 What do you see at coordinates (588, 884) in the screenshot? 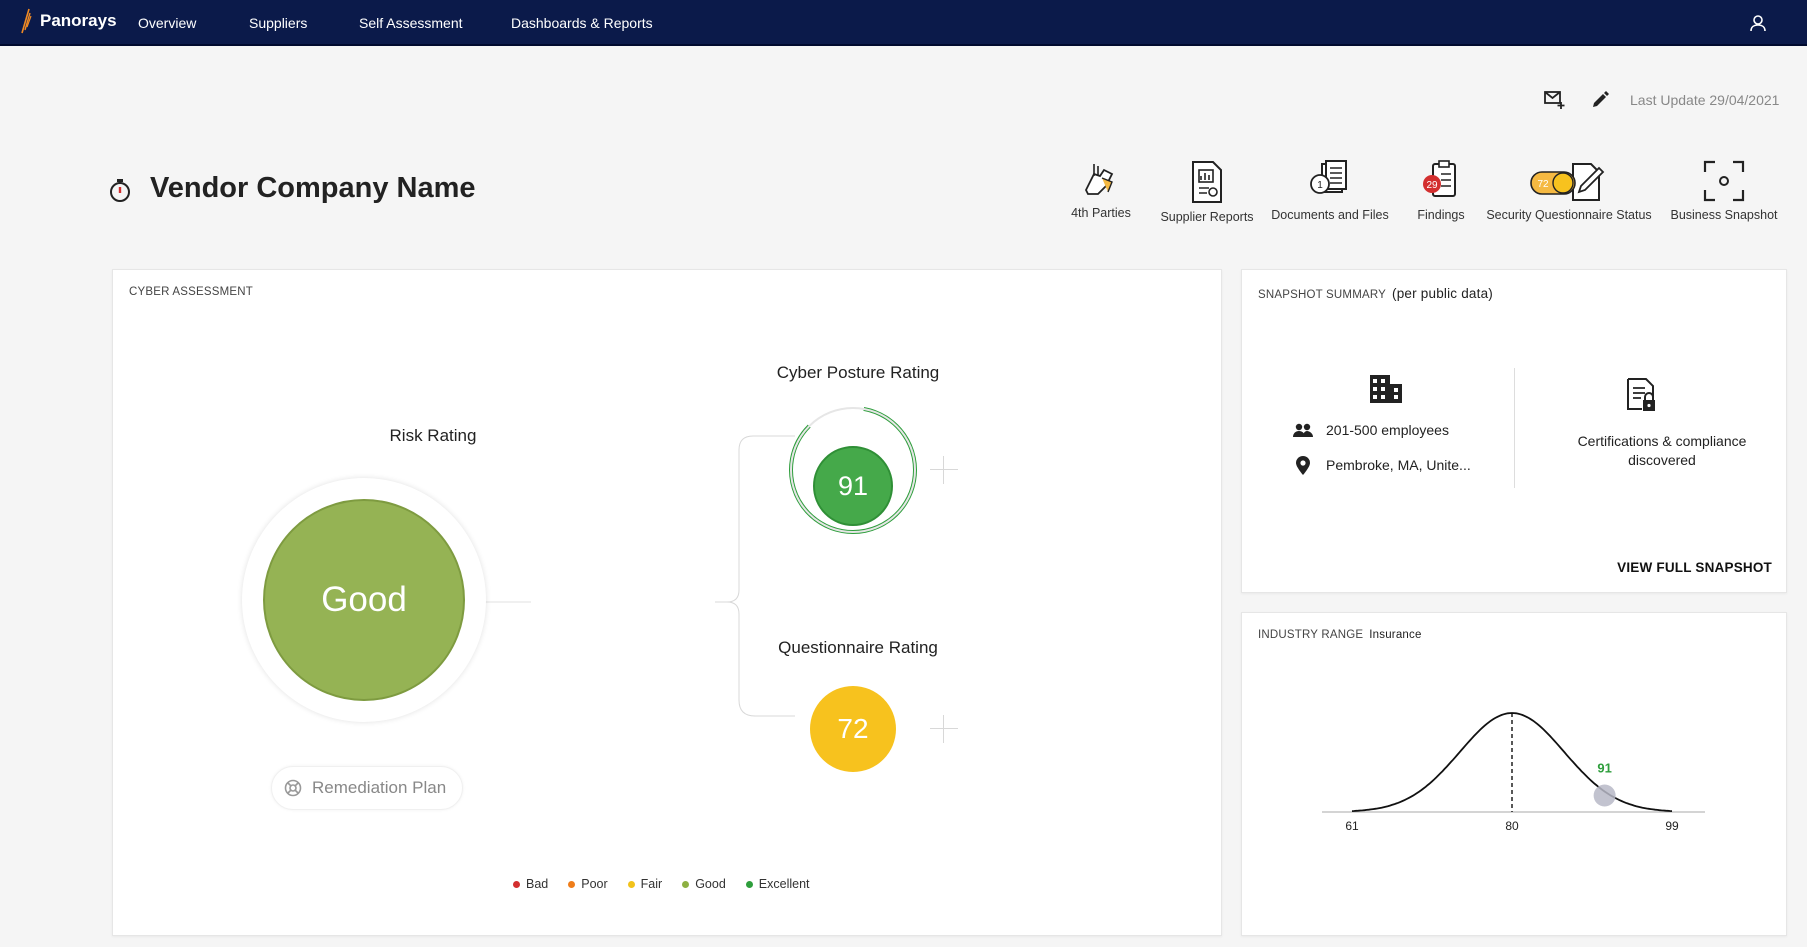
I see `legend-poor: Poor` at bounding box center [588, 884].